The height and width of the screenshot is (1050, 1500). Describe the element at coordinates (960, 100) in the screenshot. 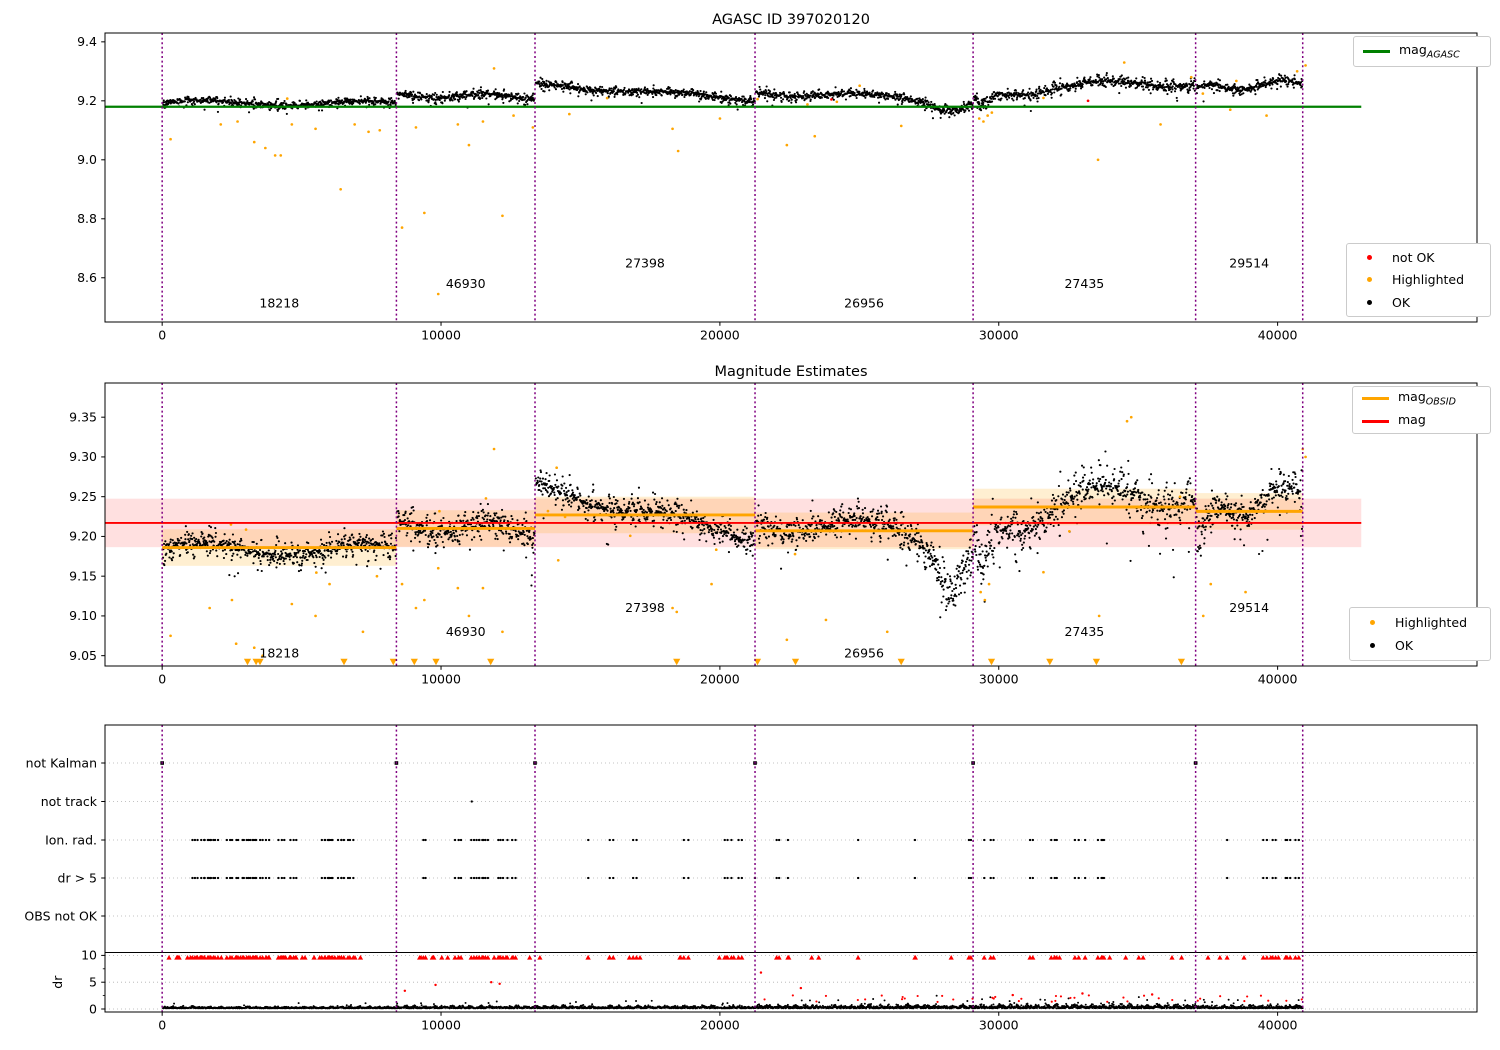

I see `not-ok-scatter` at that location.